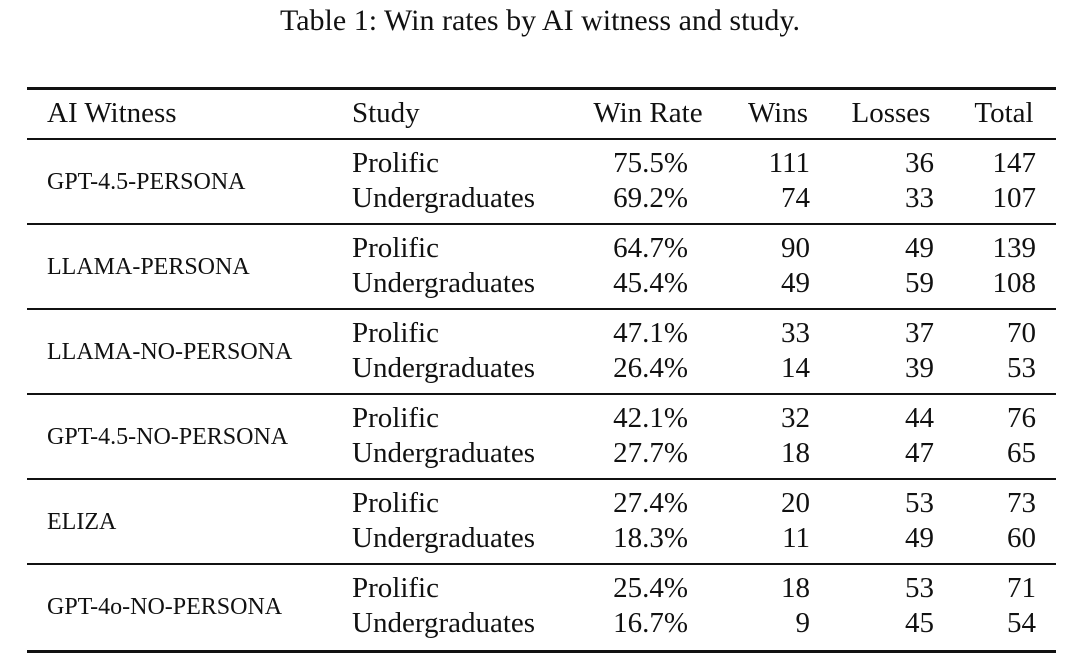 This screenshot has width=1080, height=664. Describe the element at coordinates (795, 368) in the screenshot. I see `wins-cell: 14` at that location.